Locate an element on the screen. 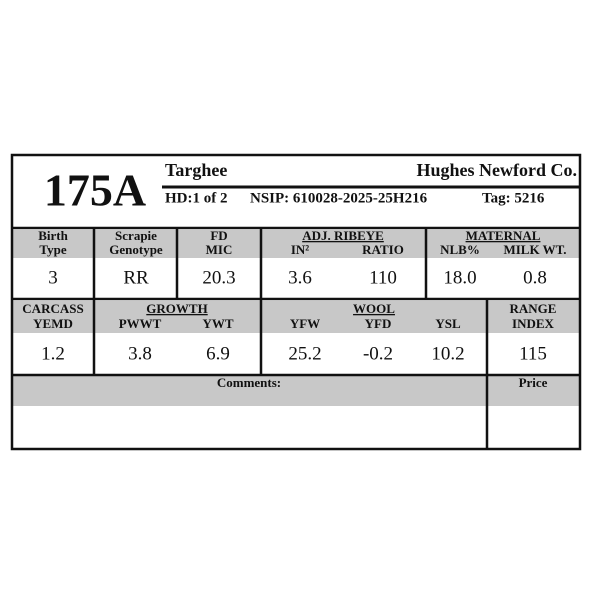 This screenshot has width=600, height=600. trait-label: Genotype is located at coordinates (136, 249).